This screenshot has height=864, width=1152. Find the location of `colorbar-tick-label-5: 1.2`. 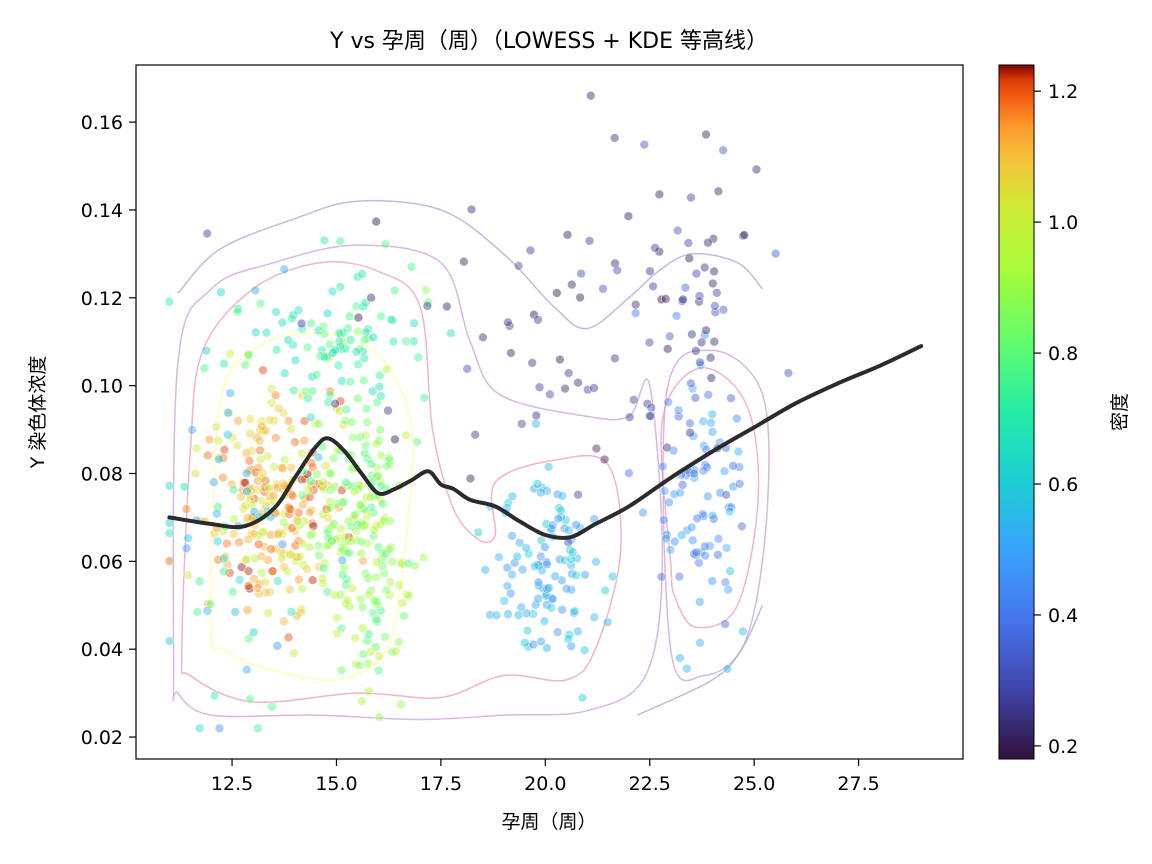

colorbar-tick-label-5: 1.2 is located at coordinates (1063, 92).